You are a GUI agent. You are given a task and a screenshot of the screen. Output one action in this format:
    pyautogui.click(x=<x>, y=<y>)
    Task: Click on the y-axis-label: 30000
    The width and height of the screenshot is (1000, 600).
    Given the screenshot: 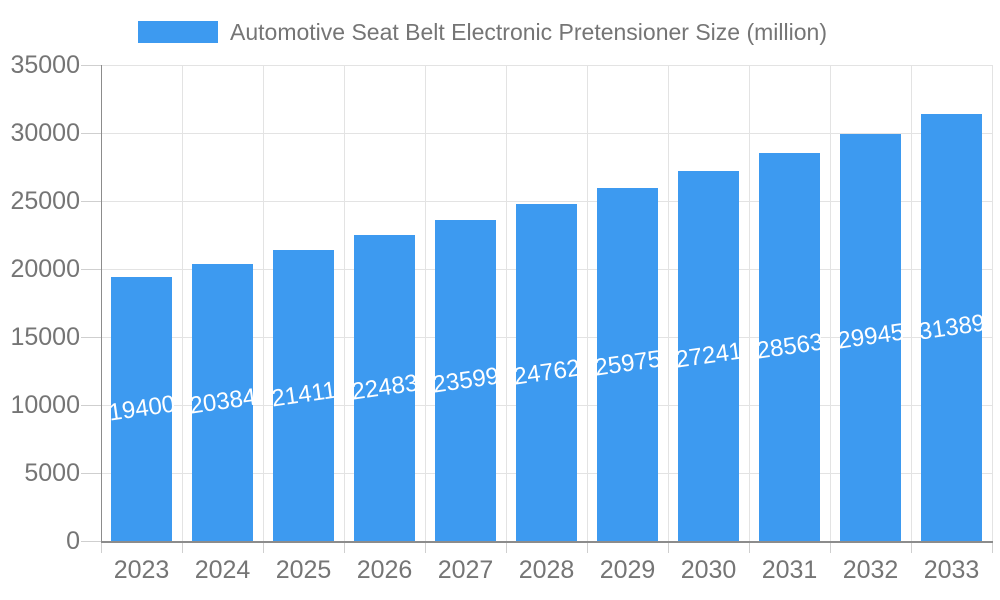 What is the action you would take?
    pyautogui.click(x=45, y=133)
    